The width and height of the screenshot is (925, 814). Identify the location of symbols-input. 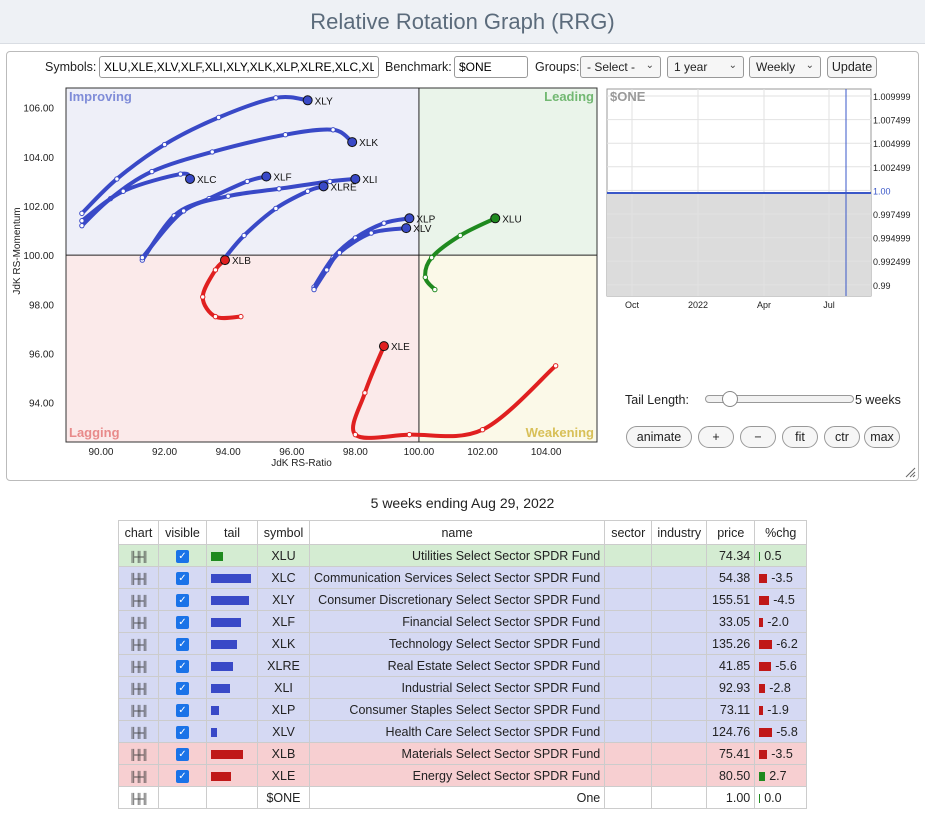
(239, 67).